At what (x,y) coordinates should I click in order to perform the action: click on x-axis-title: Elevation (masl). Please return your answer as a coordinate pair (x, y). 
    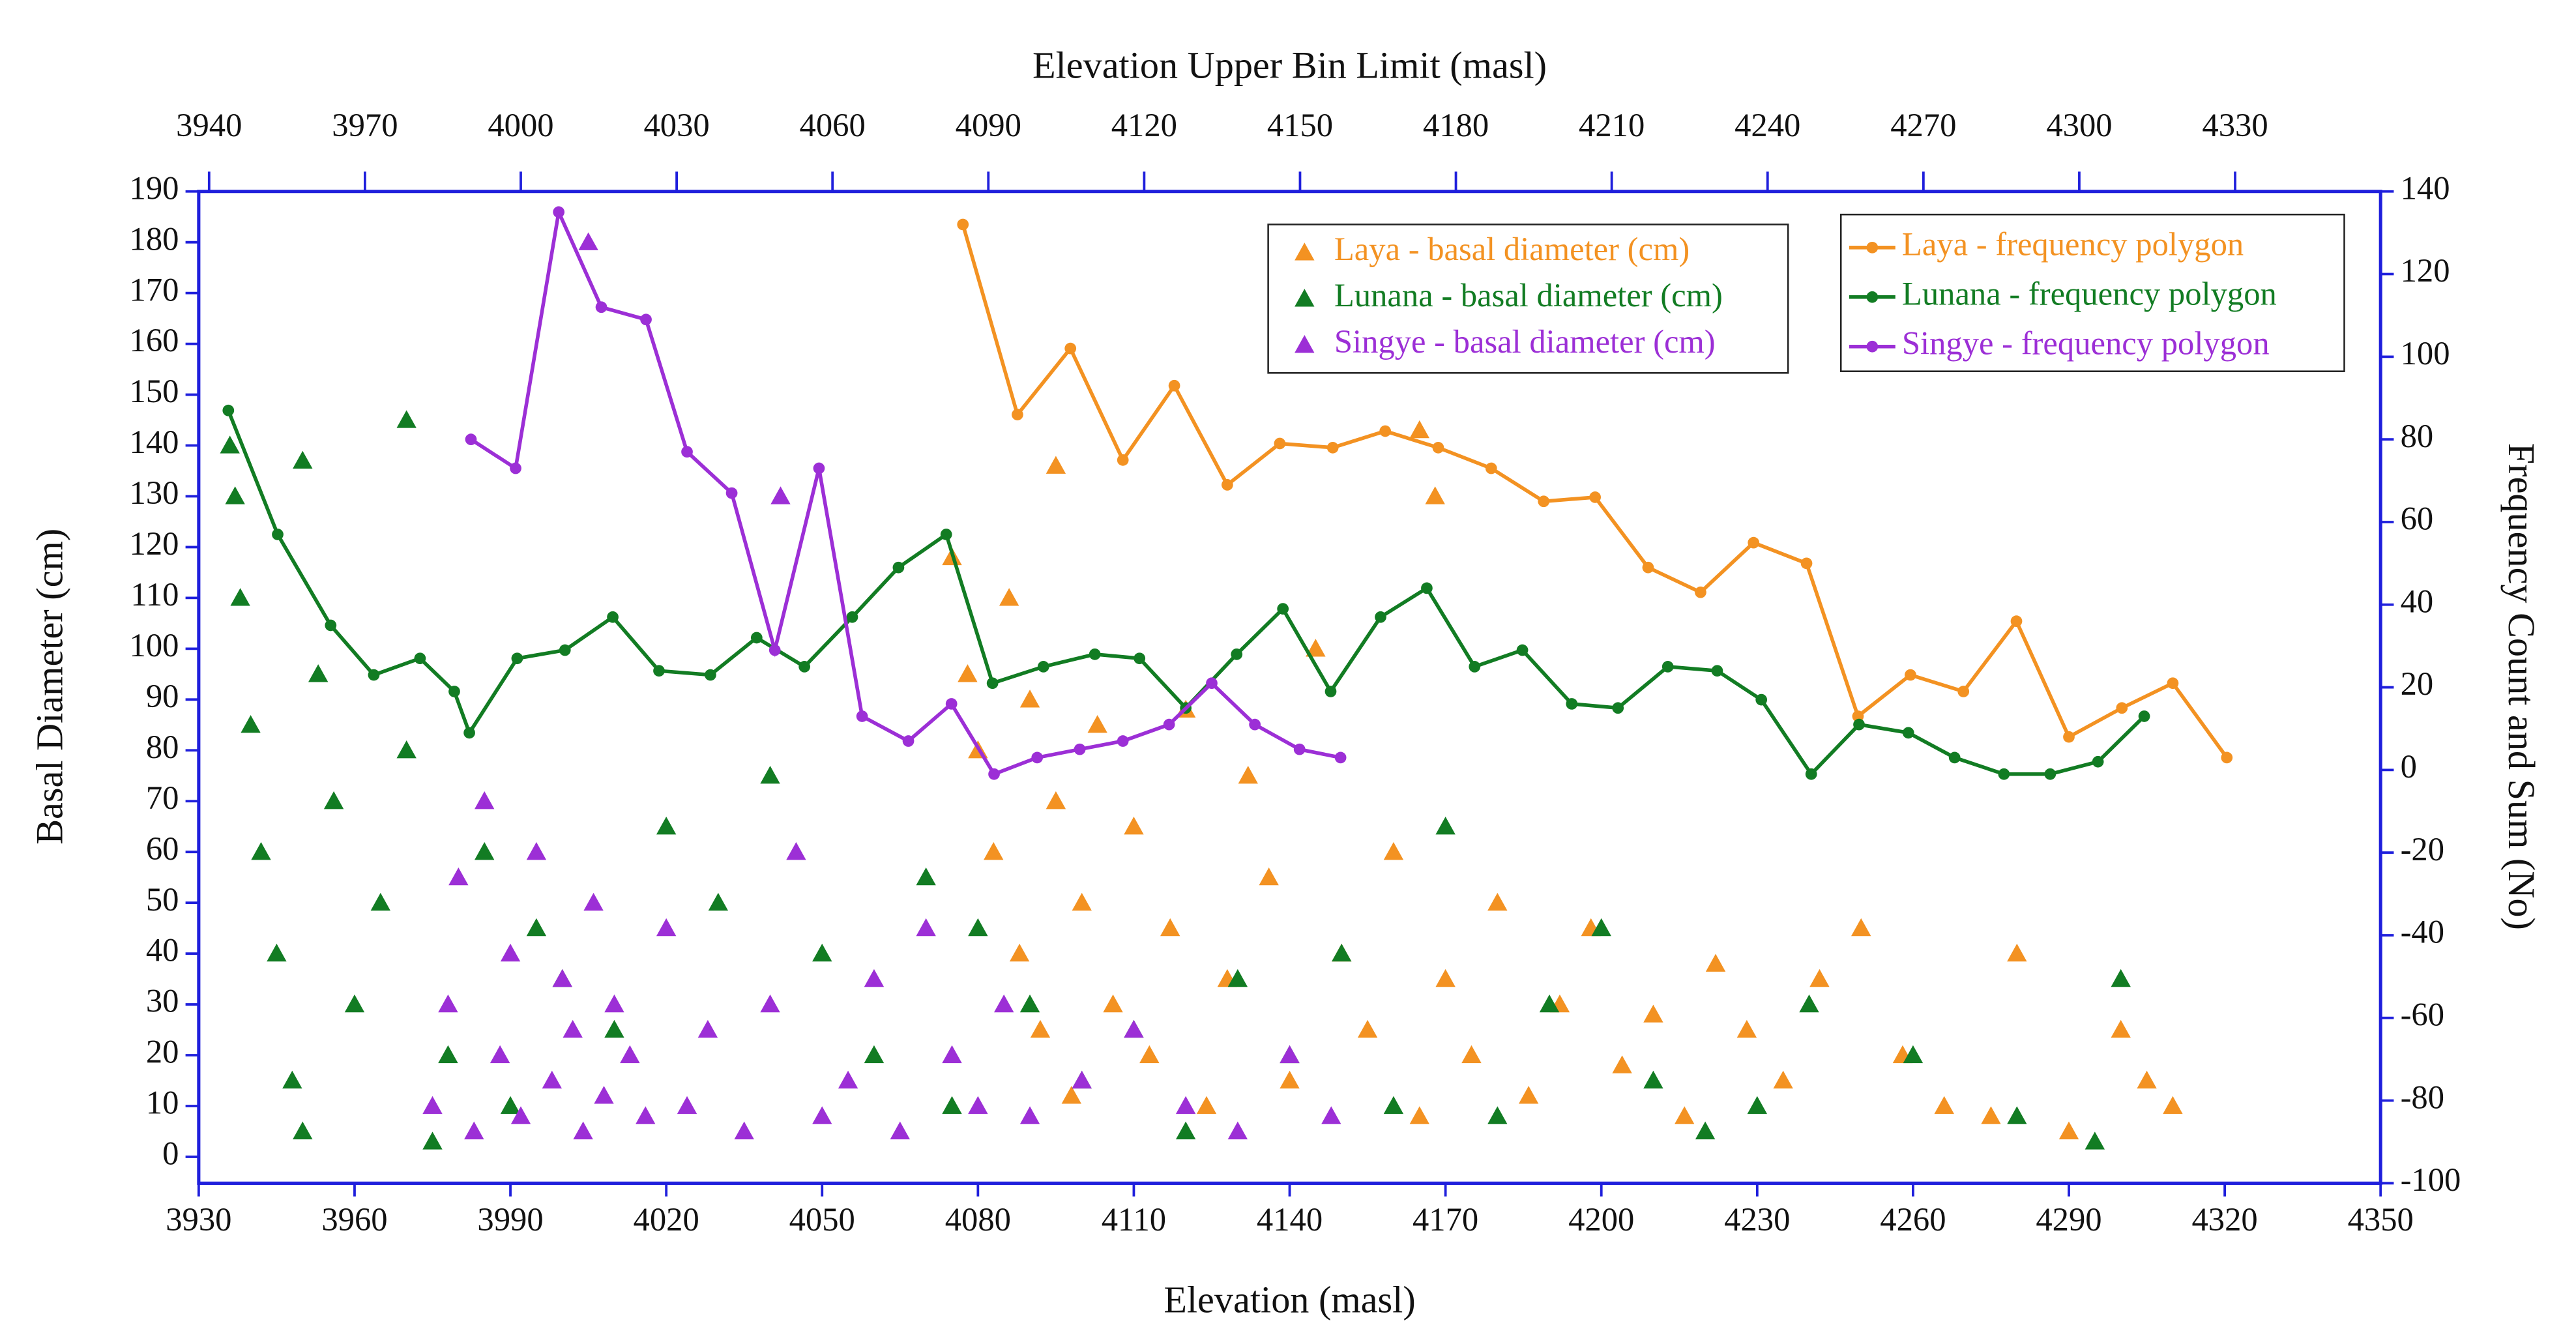
    Looking at the image, I should click on (1289, 1300).